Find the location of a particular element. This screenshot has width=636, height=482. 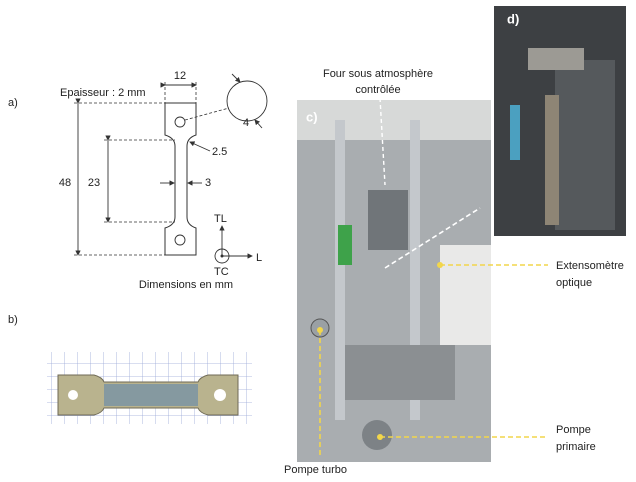

sensor is located at coordinates (515, 132).